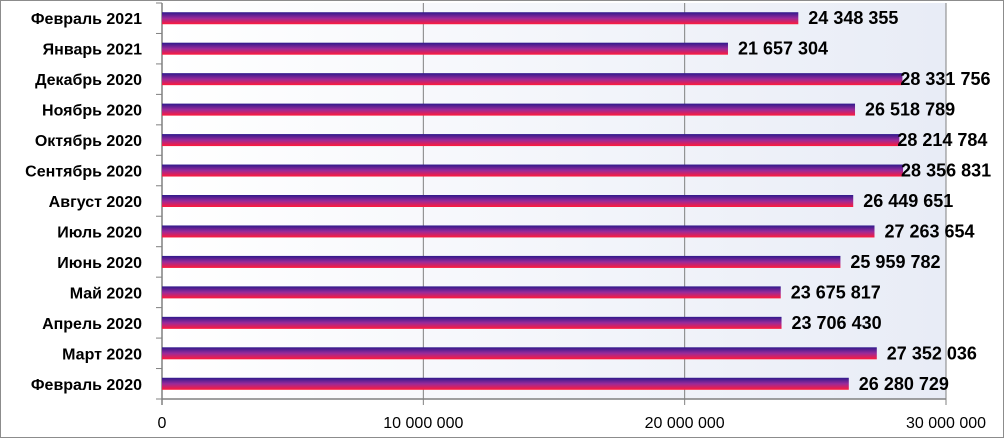  I want to click on value-label: 23 675 817, so click(836, 292).